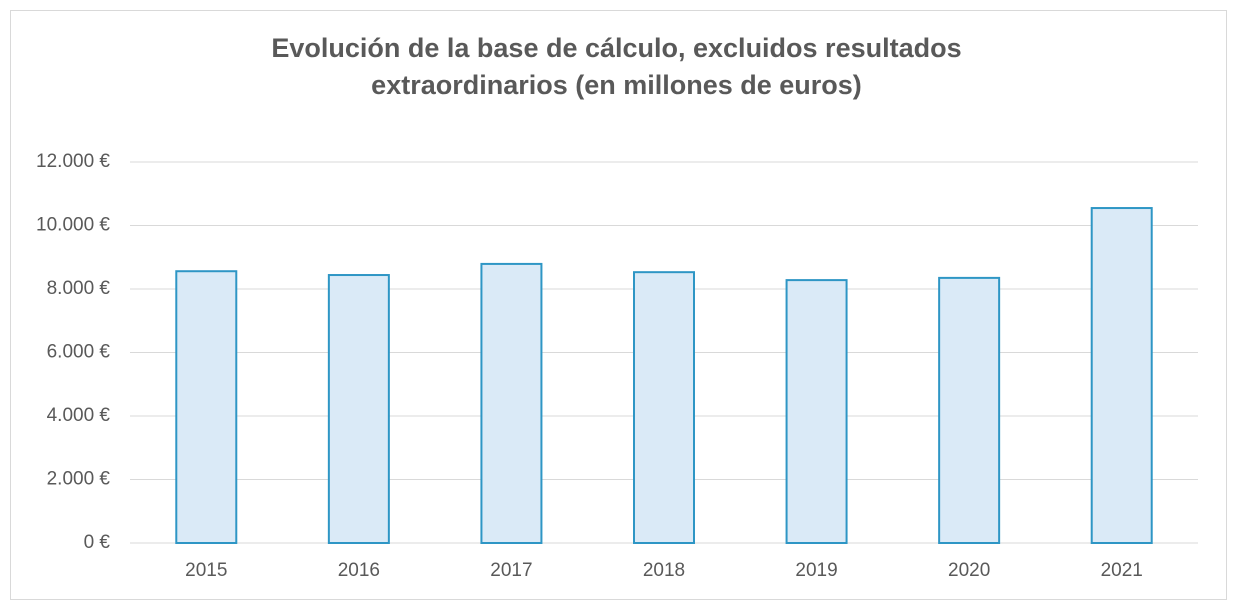 This screenshot has width=1237, height=613. What do you see at coordinates (1122, 570) in the screenshot?
I see `x-tick-label: 2021` at bounding box center [1122, 570].